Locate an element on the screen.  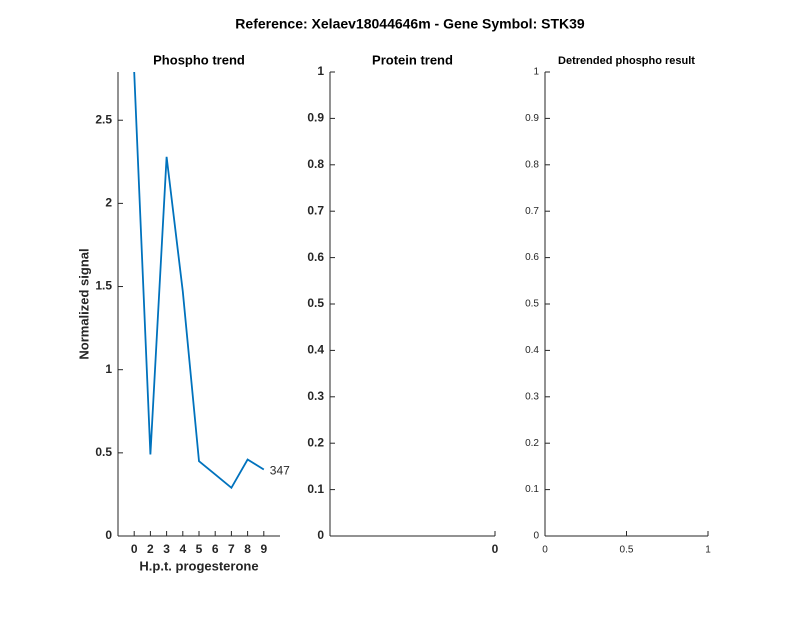
y-axis-label: Normalized signal is located at coordinates (83, 303).